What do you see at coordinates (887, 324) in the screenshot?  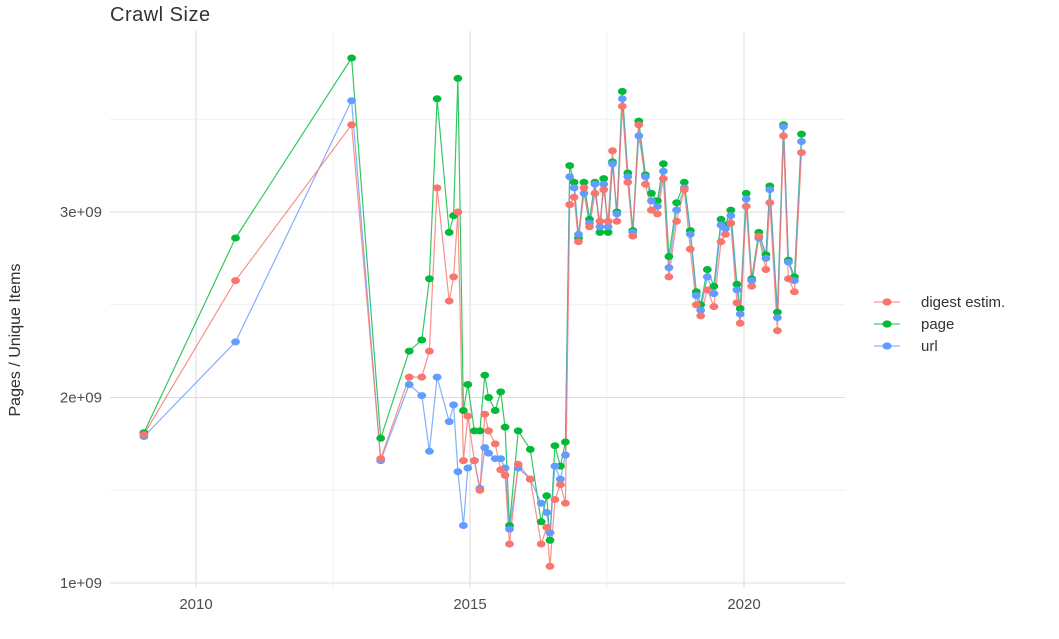 I see `legend-key-point` at bounding box center [887, 324].